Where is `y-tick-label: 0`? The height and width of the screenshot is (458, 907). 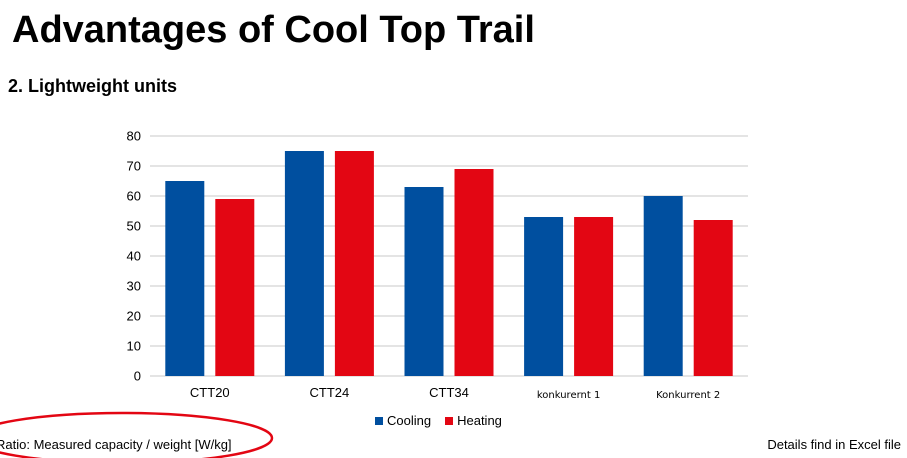
y-tick-label: 0 is located at coordinates (137, 376).